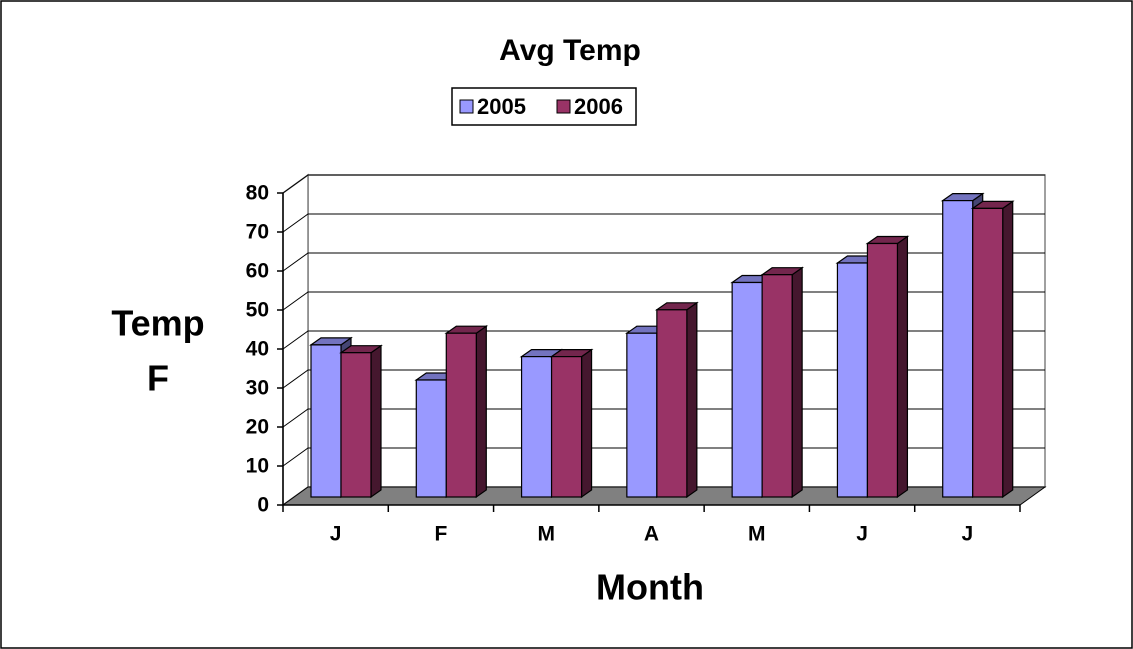  I want to click on y-tick-label: 20, so click(257, 427).